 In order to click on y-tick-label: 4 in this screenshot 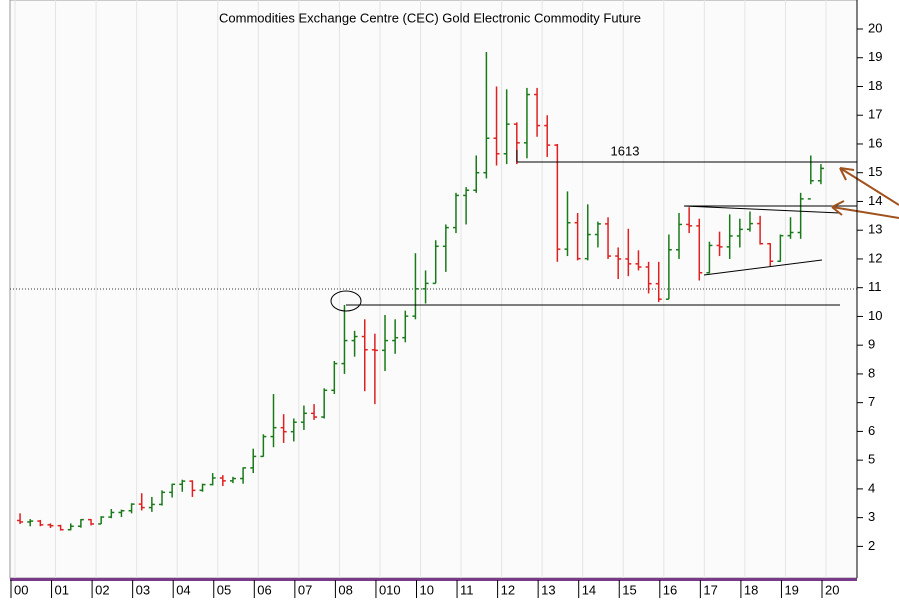, I will do `click(871, 487)`.